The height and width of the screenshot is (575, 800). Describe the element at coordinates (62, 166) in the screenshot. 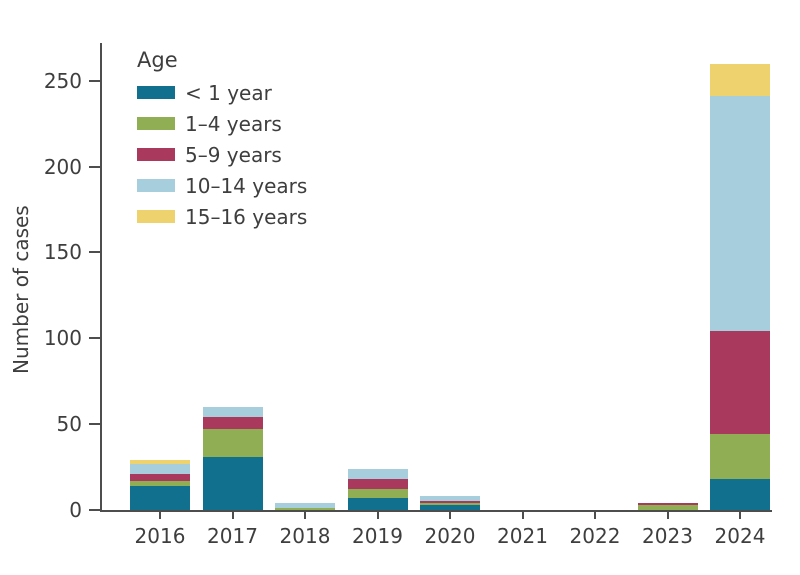

I see `y-axis-tick-label: 200` at that location.